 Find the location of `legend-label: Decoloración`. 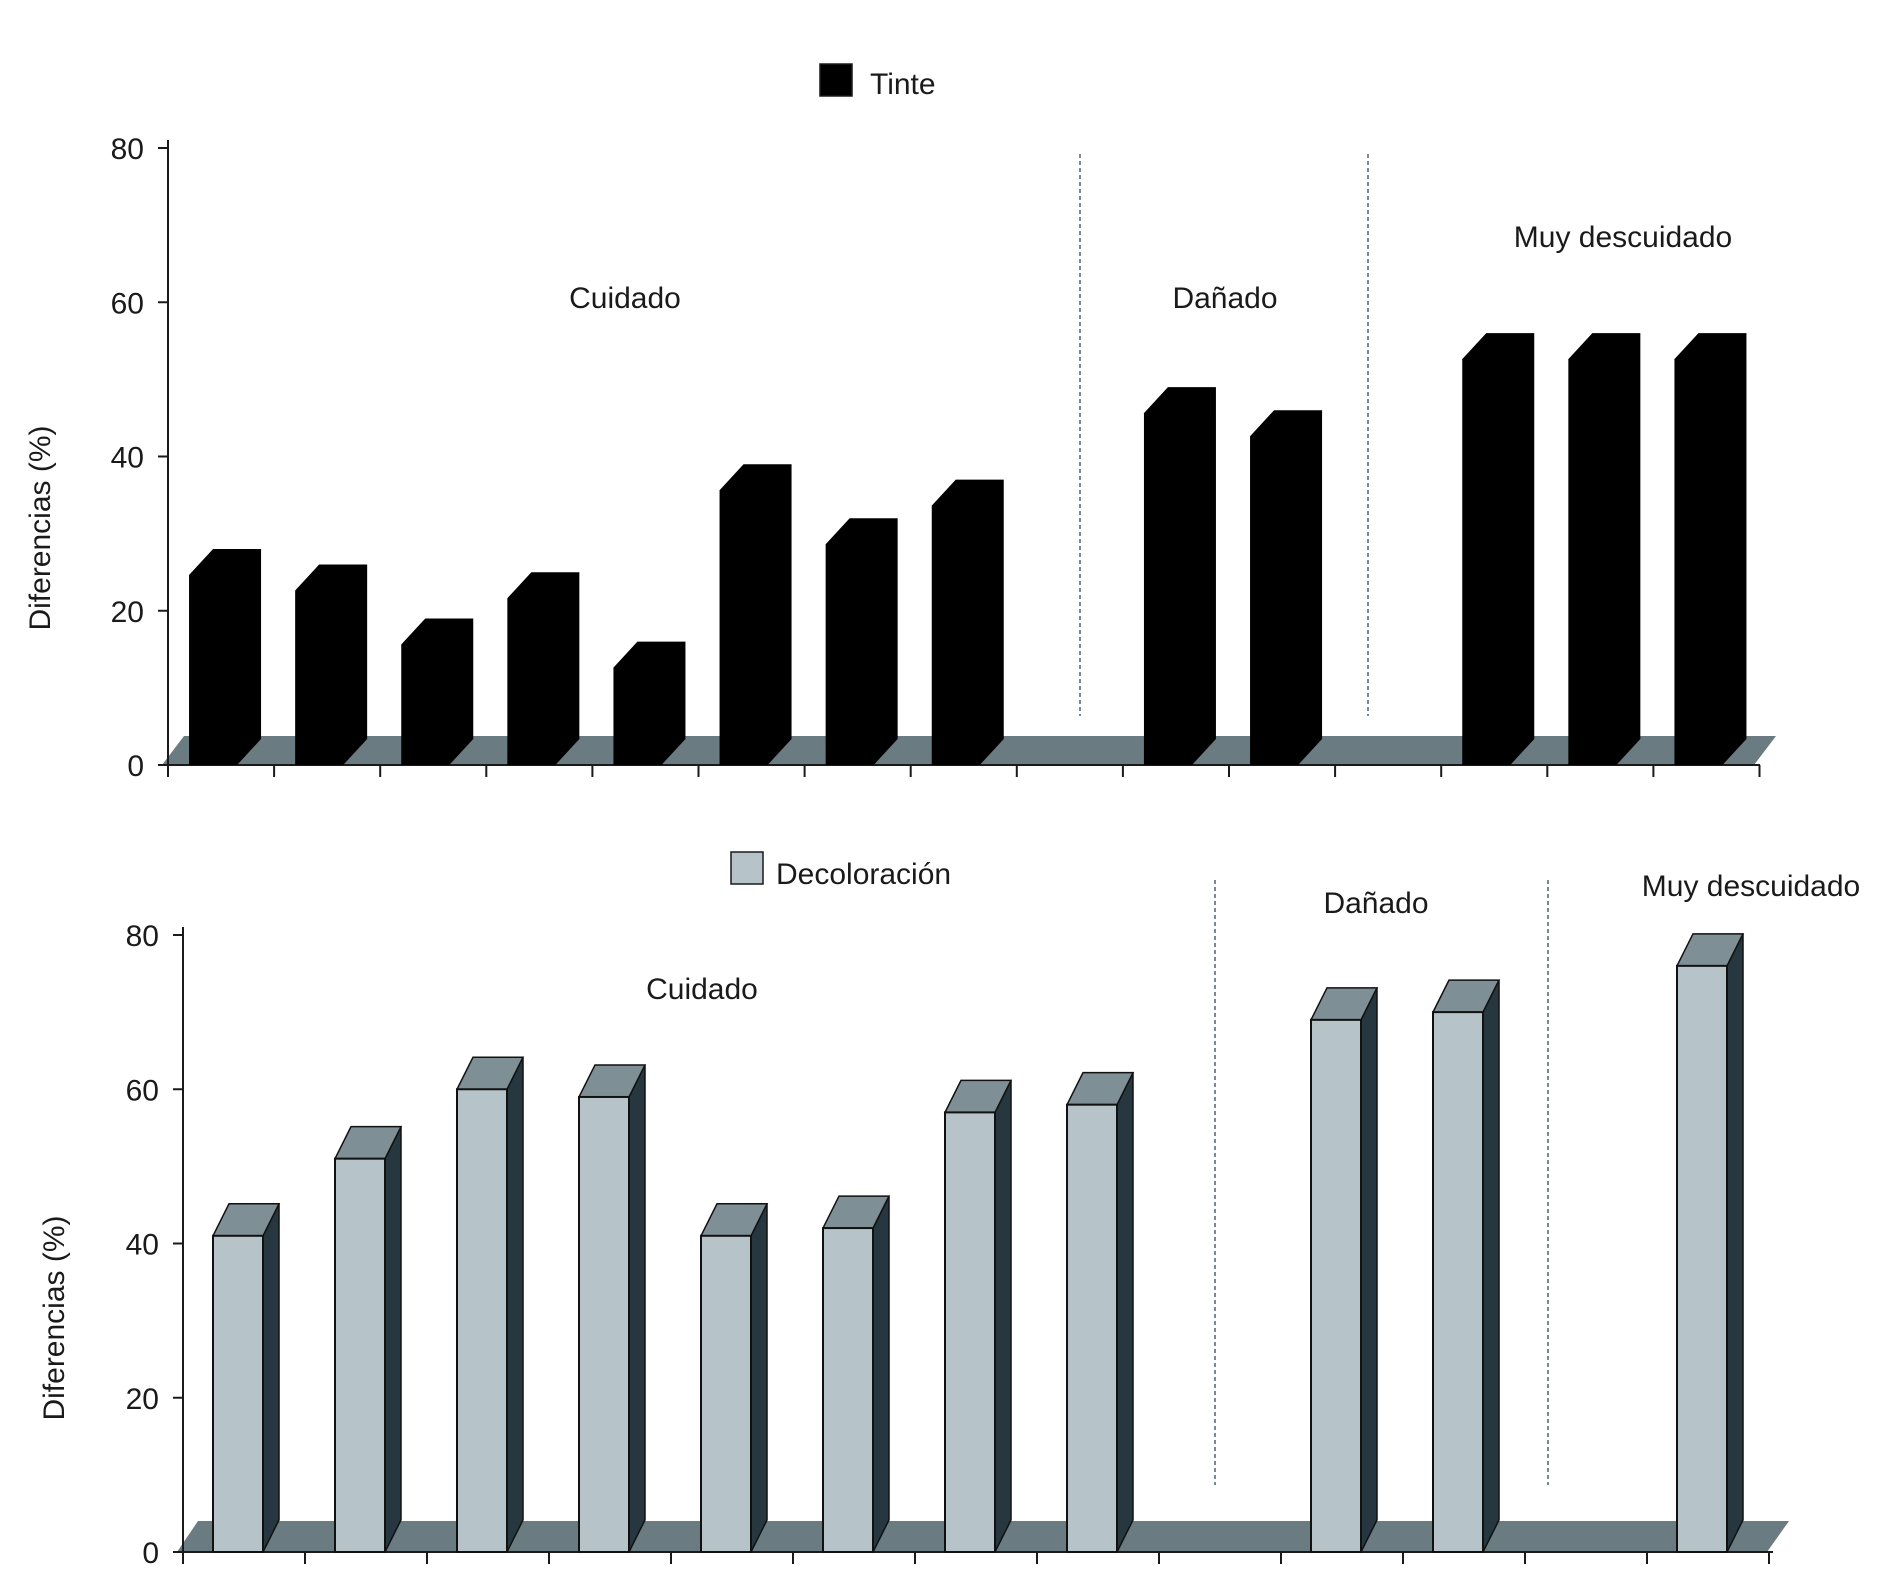

legend-label: Decoloración is located at coordinates (863, 874).